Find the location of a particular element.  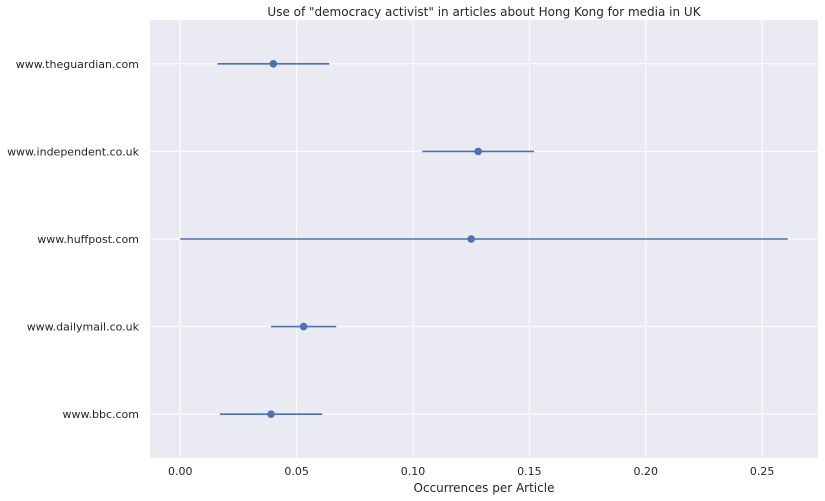

x-axis-label: Occurrences per Article is located at coordinates (484, 488).